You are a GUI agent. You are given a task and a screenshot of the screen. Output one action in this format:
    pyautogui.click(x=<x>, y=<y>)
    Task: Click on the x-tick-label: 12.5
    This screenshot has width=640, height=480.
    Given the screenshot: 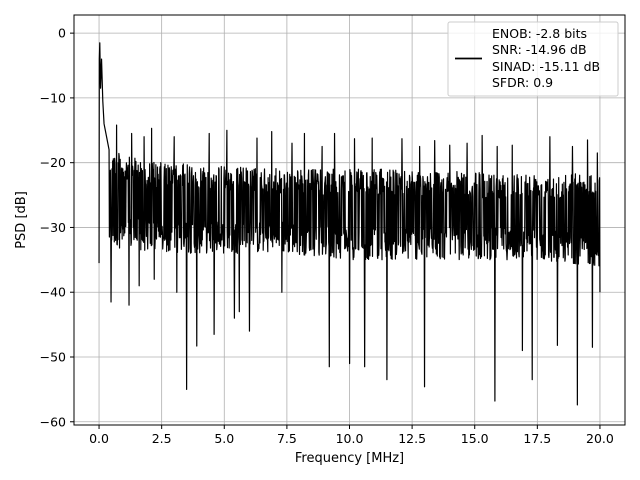 What is the action you would take?
    pyautogui.click(x=412, y=438)
    